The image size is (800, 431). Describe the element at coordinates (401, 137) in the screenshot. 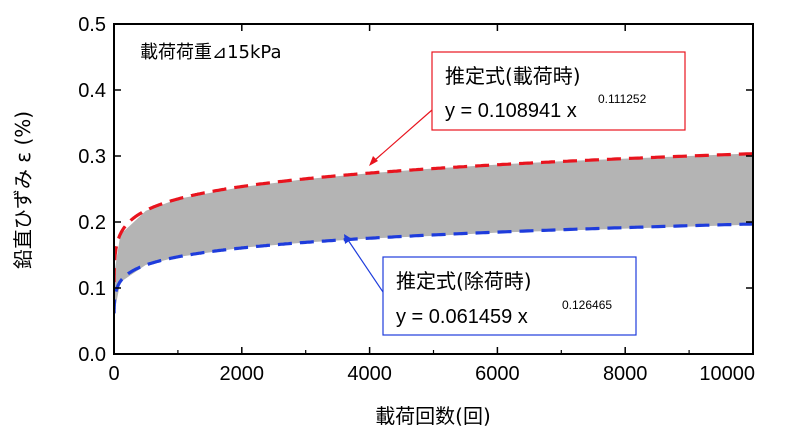

I see `loading-callout-arrow` at that location.